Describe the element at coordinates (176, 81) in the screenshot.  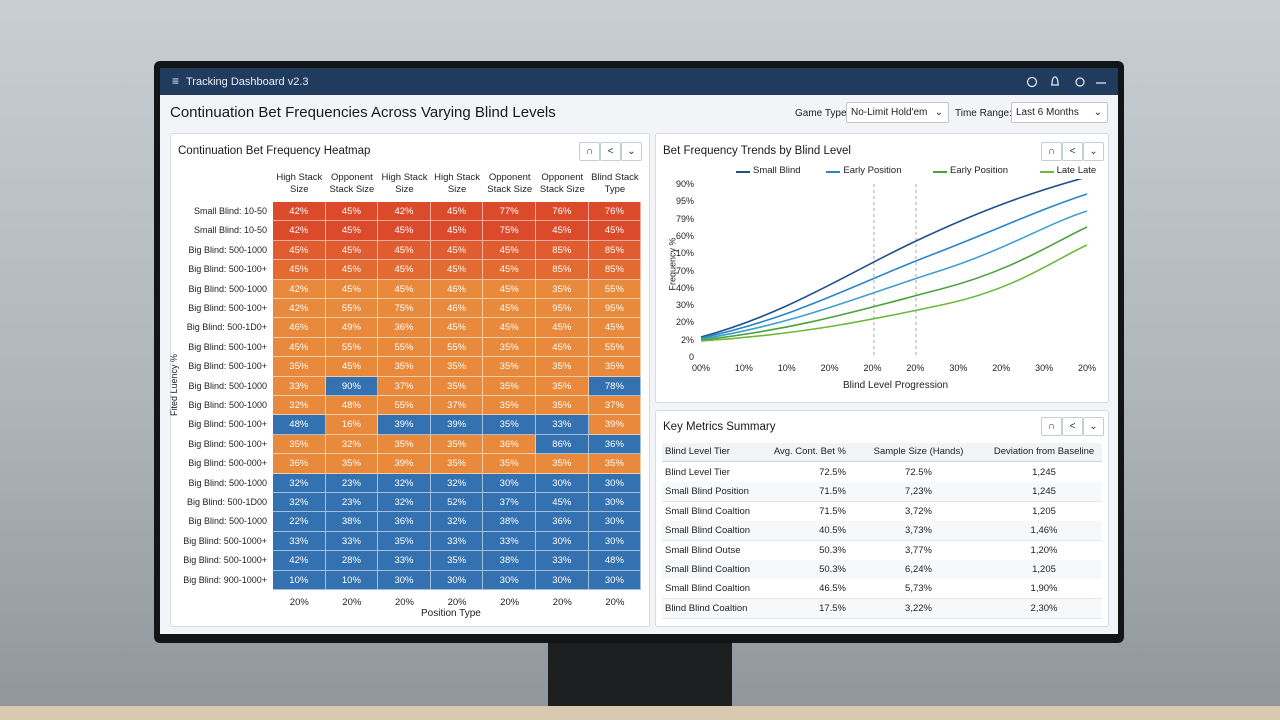
I see `menu-icon: ≡` at that location.